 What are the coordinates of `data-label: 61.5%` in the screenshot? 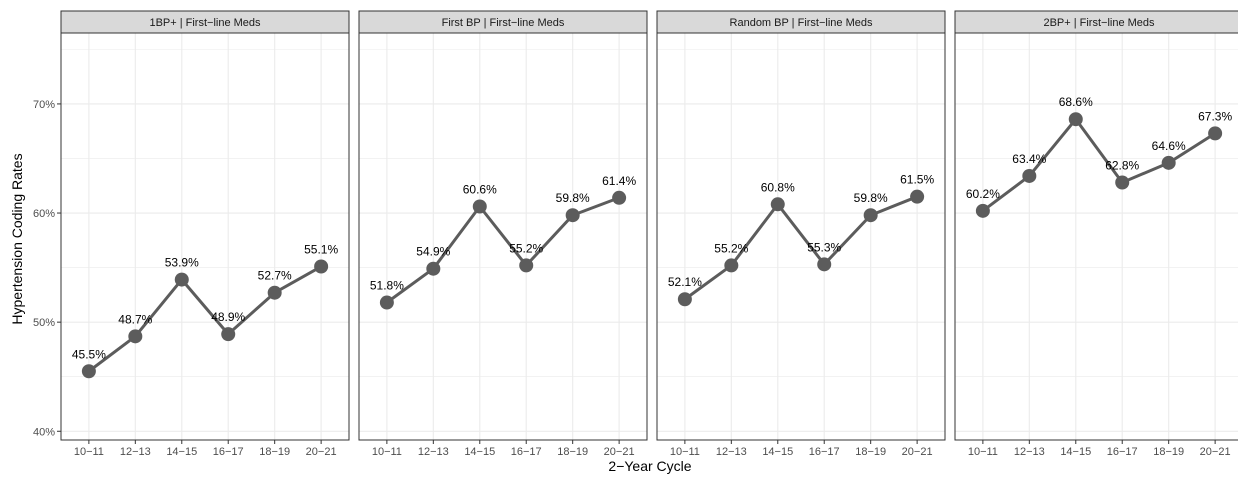 It's located at (917, 180).